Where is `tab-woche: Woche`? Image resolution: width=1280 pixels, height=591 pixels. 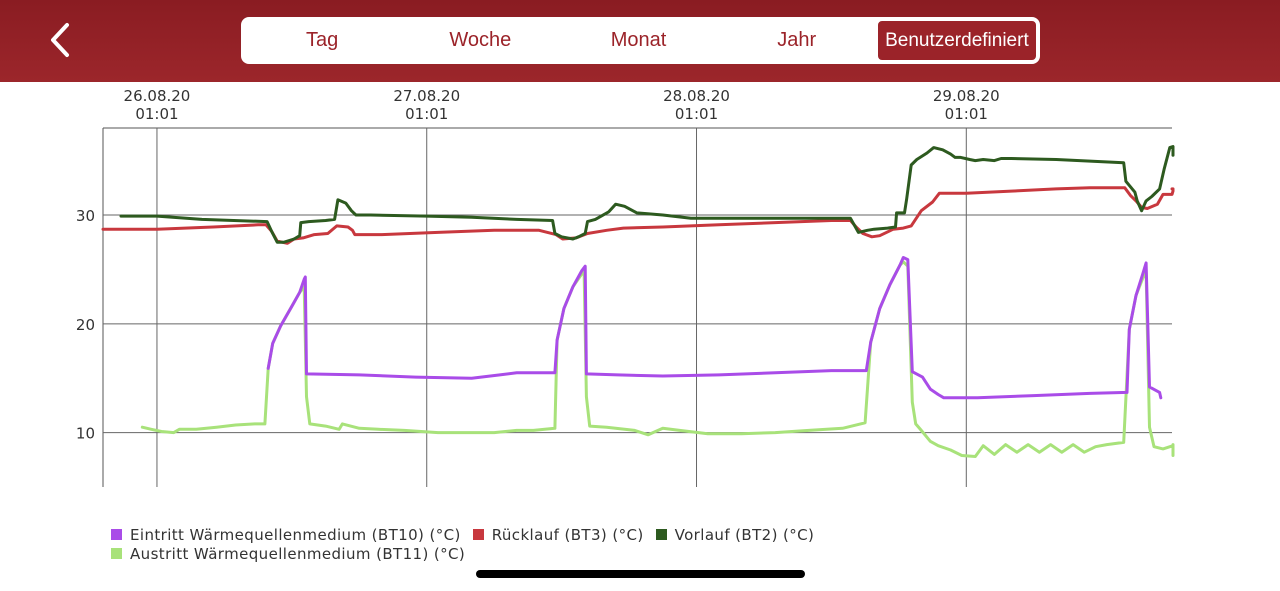
tab-woche: Woche is located at coordinates (480, 40).